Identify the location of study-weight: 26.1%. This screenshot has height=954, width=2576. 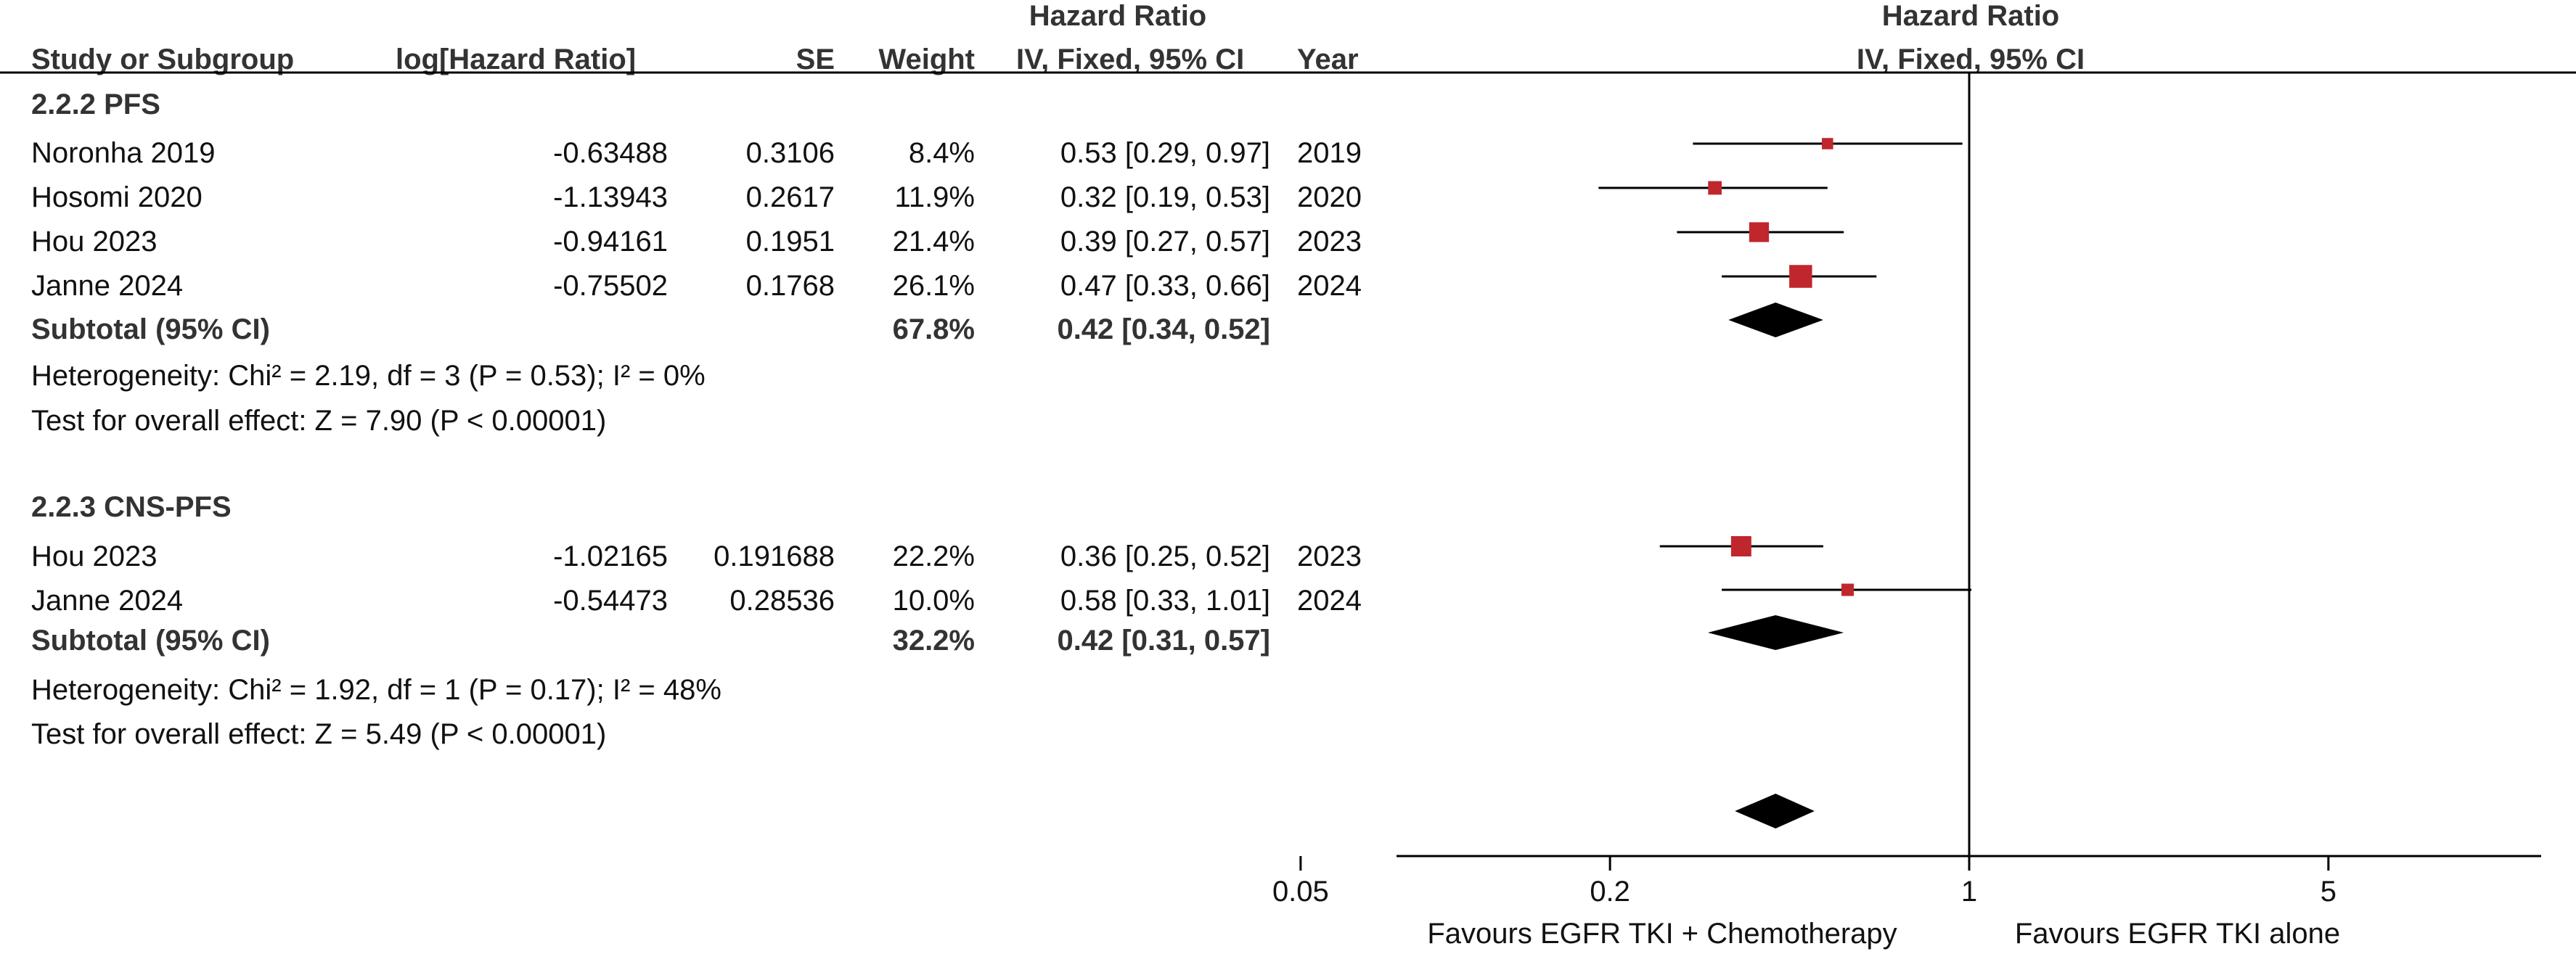
(934, 286).